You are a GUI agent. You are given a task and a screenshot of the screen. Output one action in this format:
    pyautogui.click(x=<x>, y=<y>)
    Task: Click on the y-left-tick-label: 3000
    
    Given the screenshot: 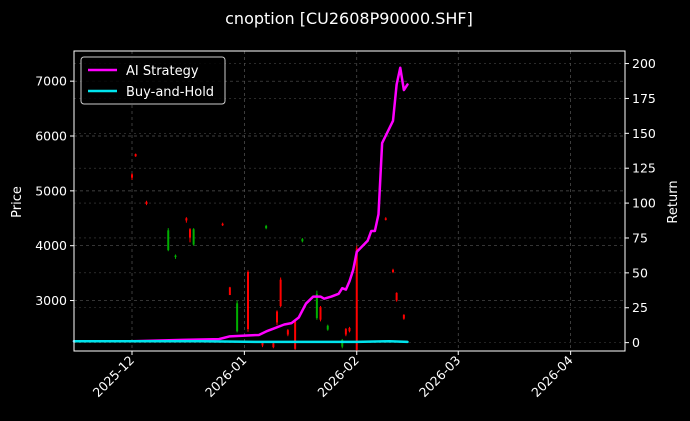 What is the action you would take?
    pyautogui.click(x=51, y=300)
    